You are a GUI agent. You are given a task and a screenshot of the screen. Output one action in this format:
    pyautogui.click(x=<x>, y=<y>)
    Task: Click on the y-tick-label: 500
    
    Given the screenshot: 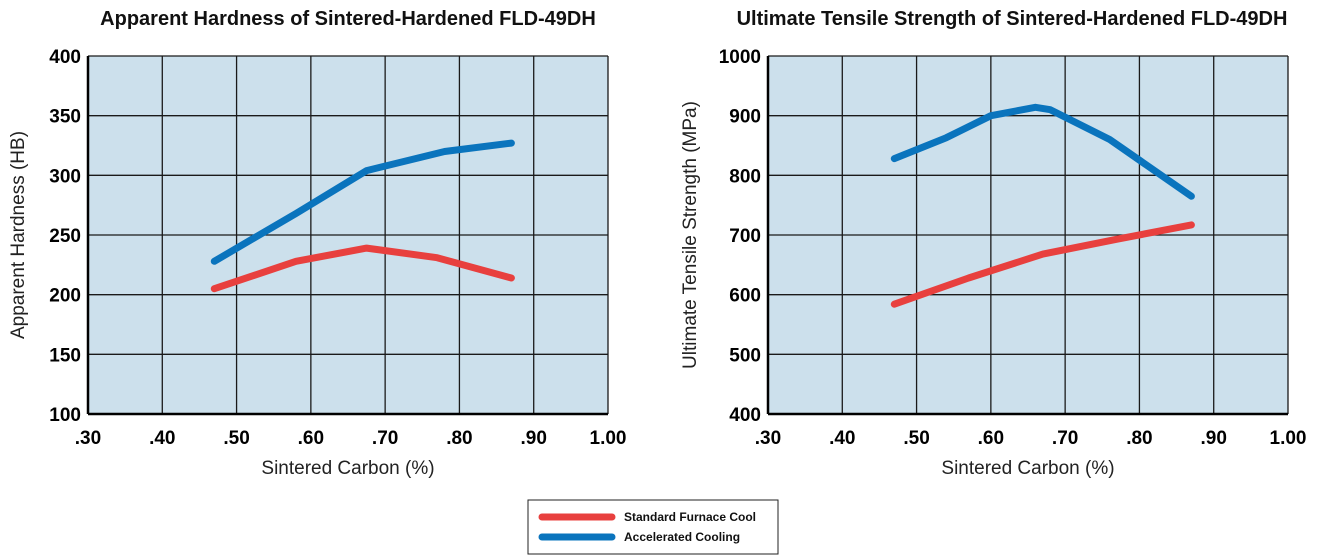 What is the action you would take?
    pyautogui.click(x=745, y=355)
    